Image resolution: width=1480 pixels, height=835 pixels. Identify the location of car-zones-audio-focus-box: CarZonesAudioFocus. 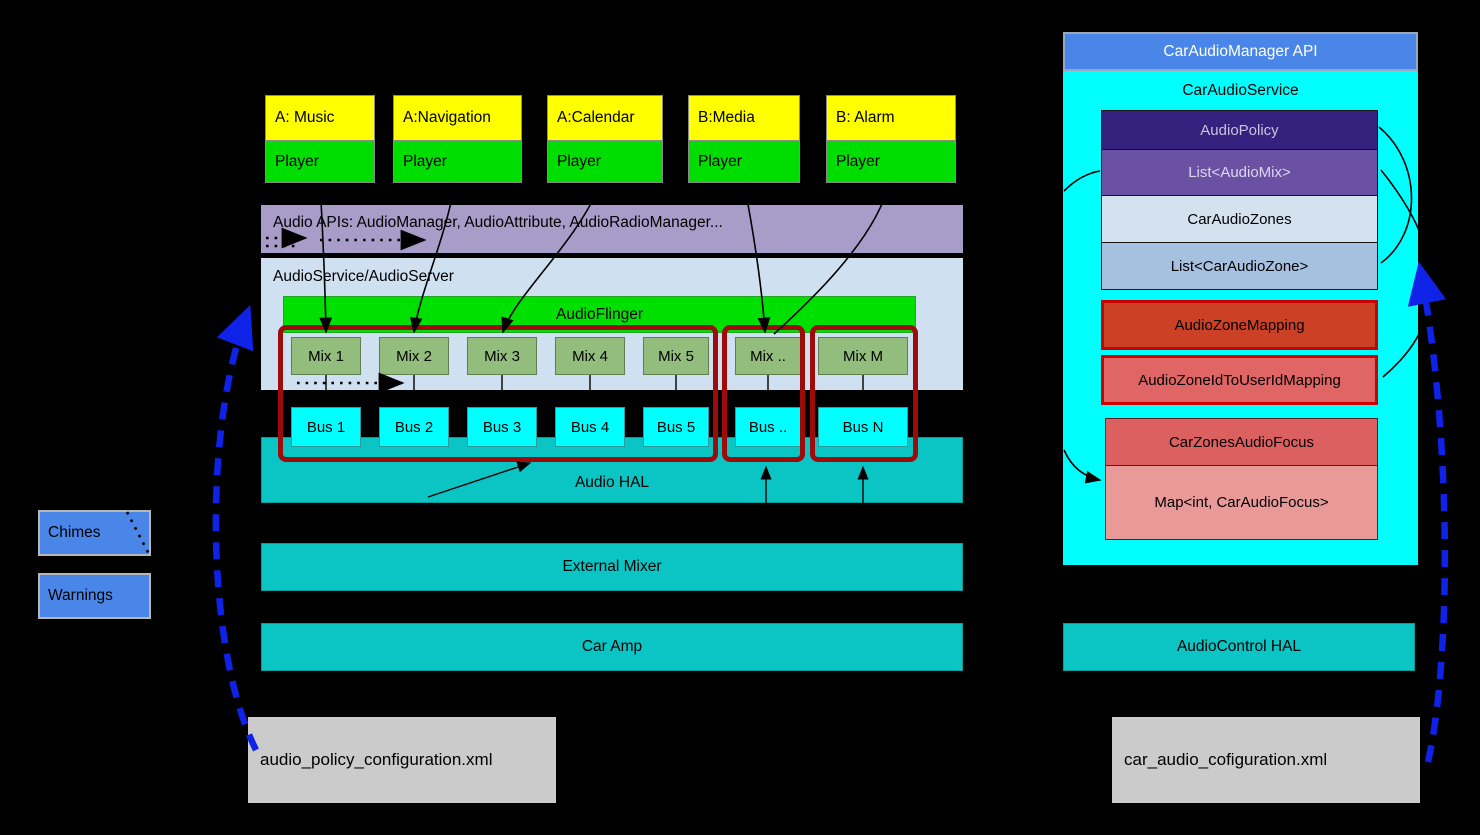
(1241, 441).